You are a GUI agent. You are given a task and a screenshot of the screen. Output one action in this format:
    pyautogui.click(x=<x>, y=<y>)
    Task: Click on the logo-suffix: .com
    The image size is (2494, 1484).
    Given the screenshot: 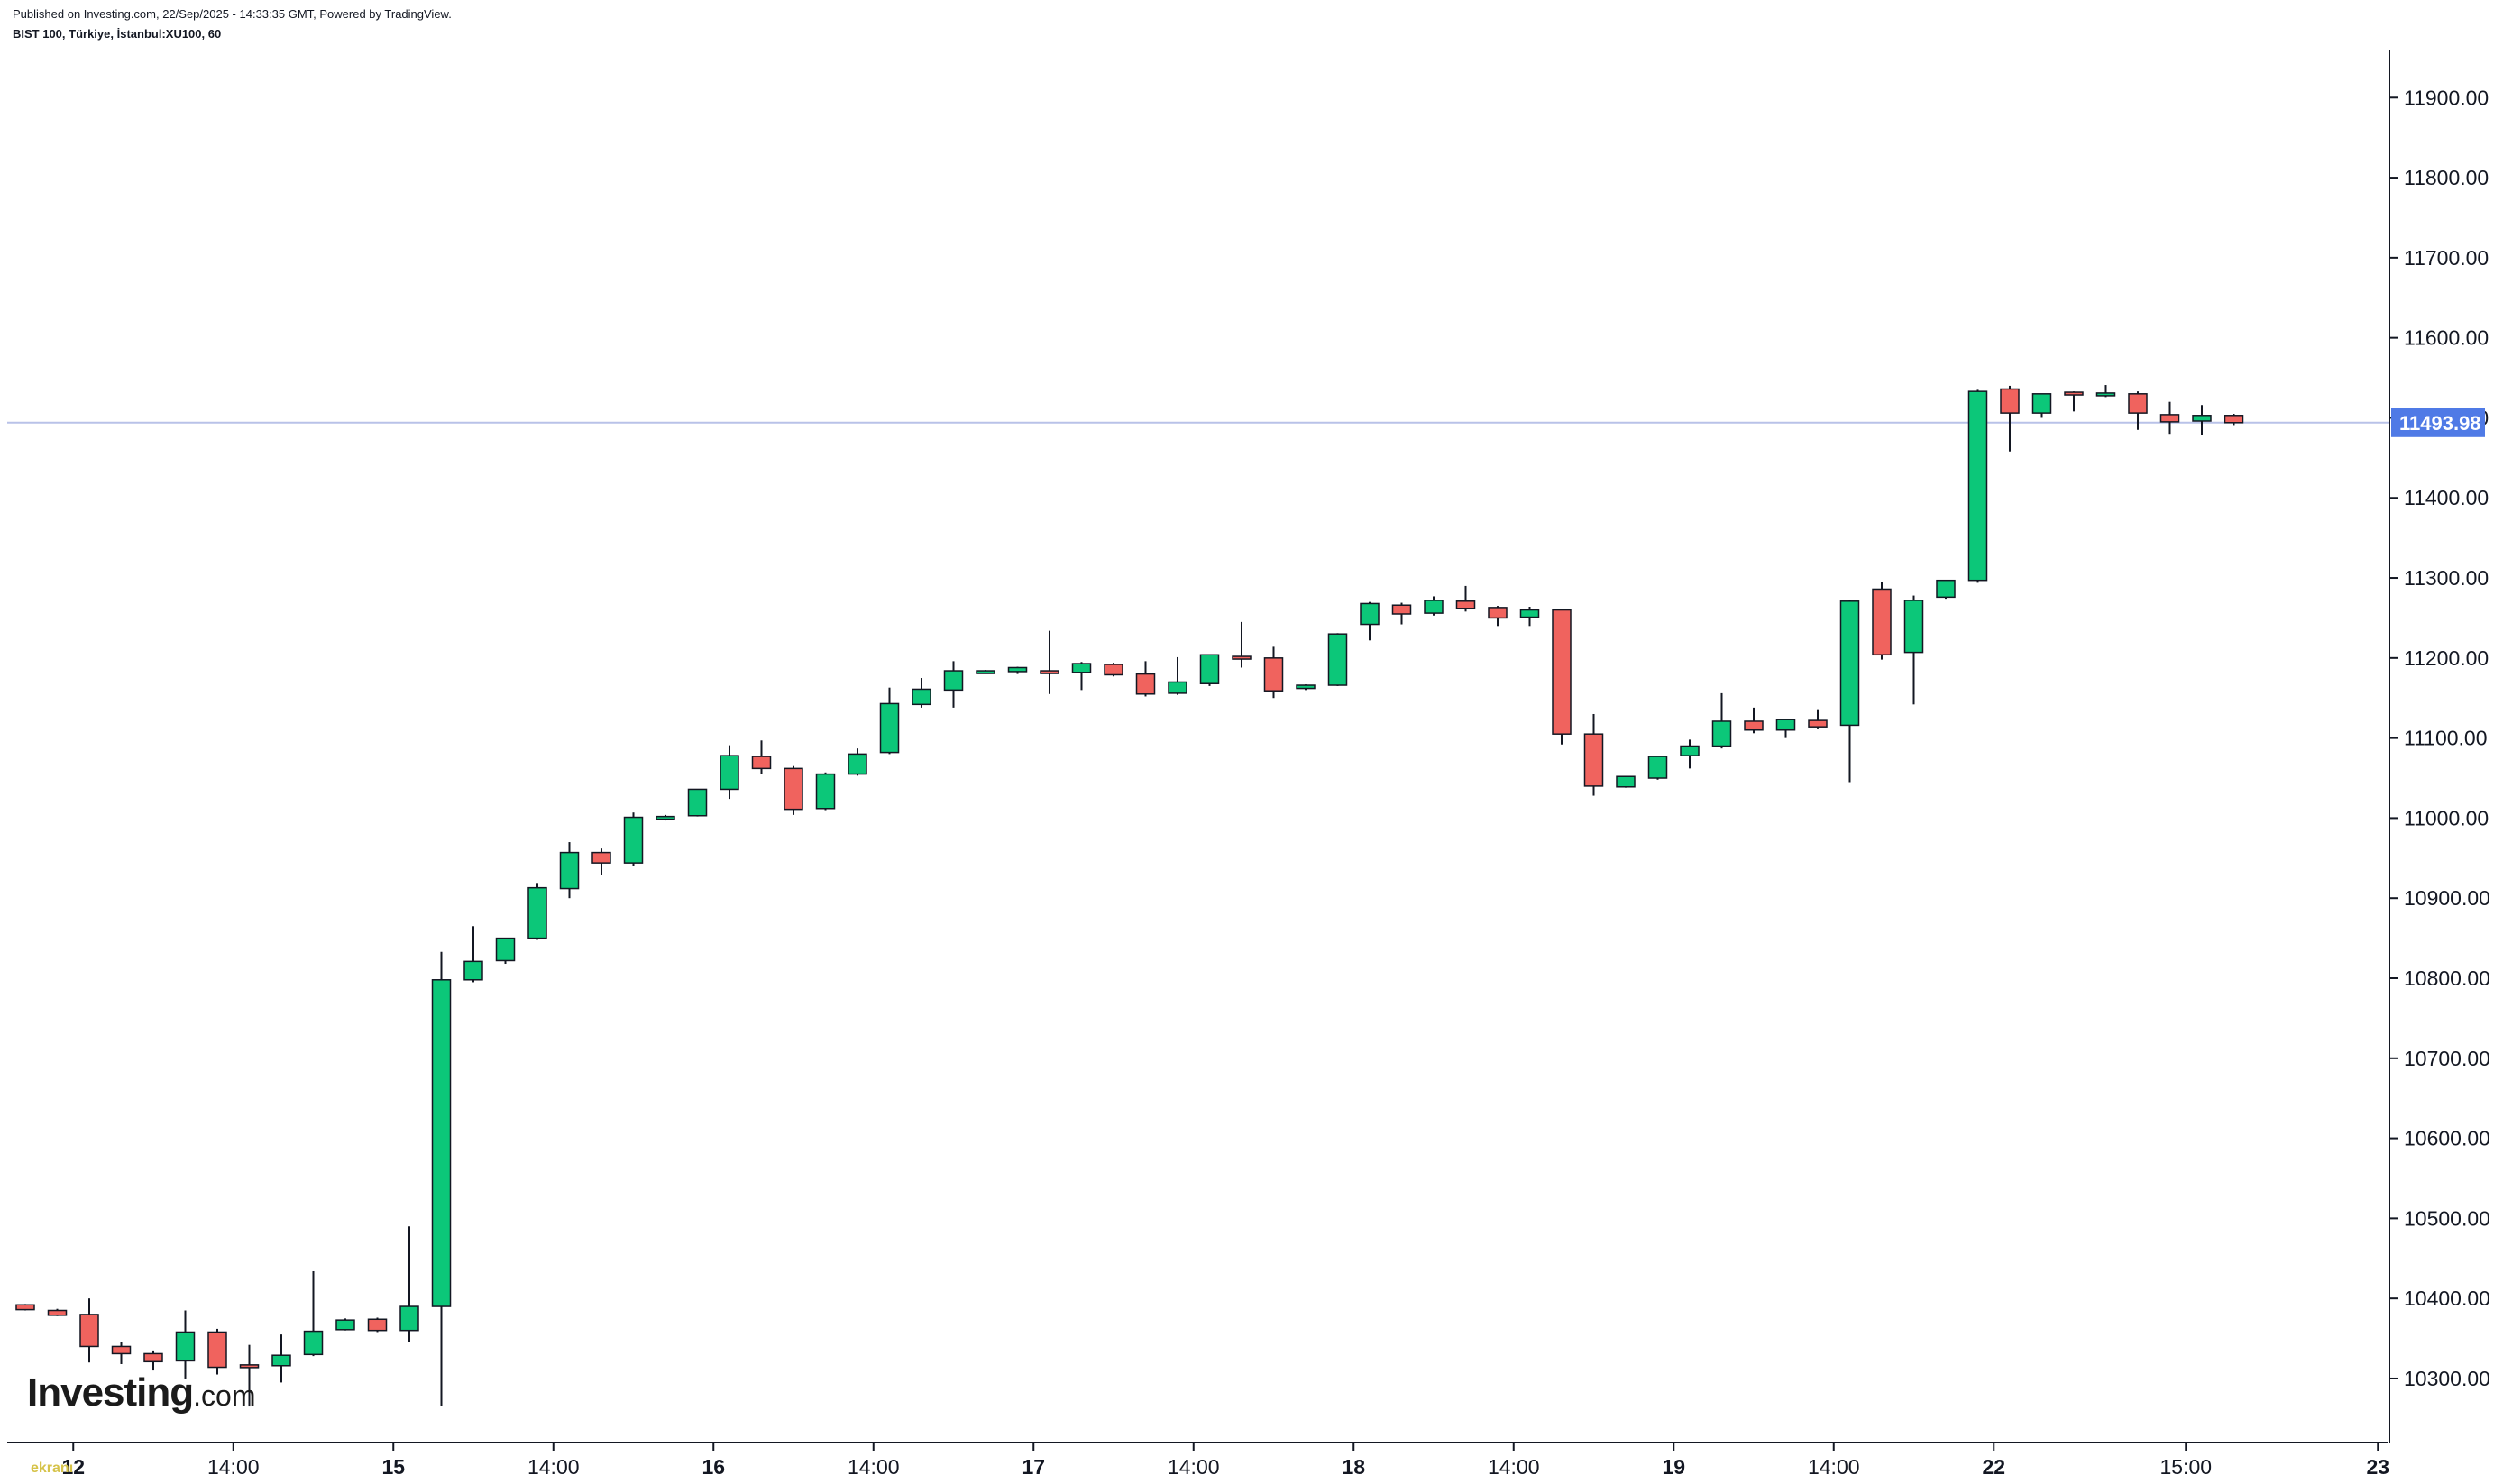 What is the action you would take?
    pyautogui.click(x=225, y=1395)
    